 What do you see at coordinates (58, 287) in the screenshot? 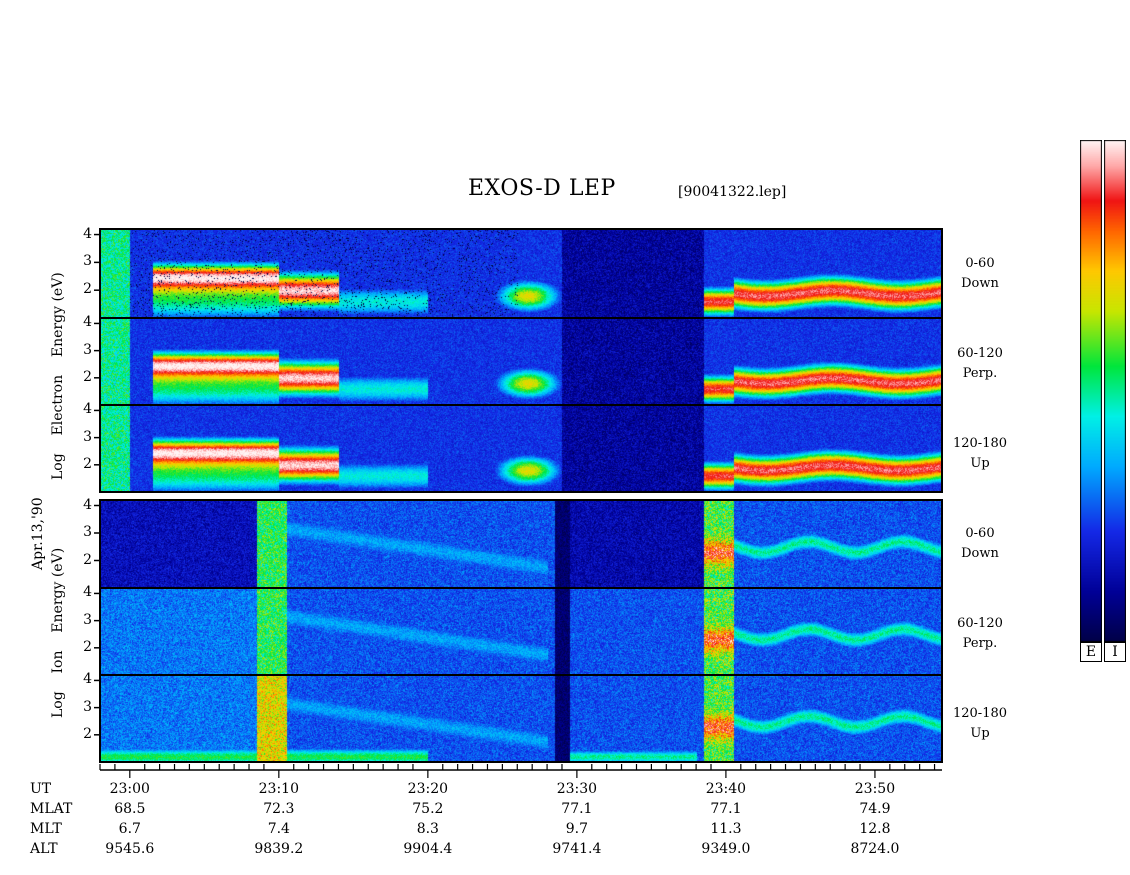
I see `electron-label-unit: (eV)` at bounding box center [58, 287].